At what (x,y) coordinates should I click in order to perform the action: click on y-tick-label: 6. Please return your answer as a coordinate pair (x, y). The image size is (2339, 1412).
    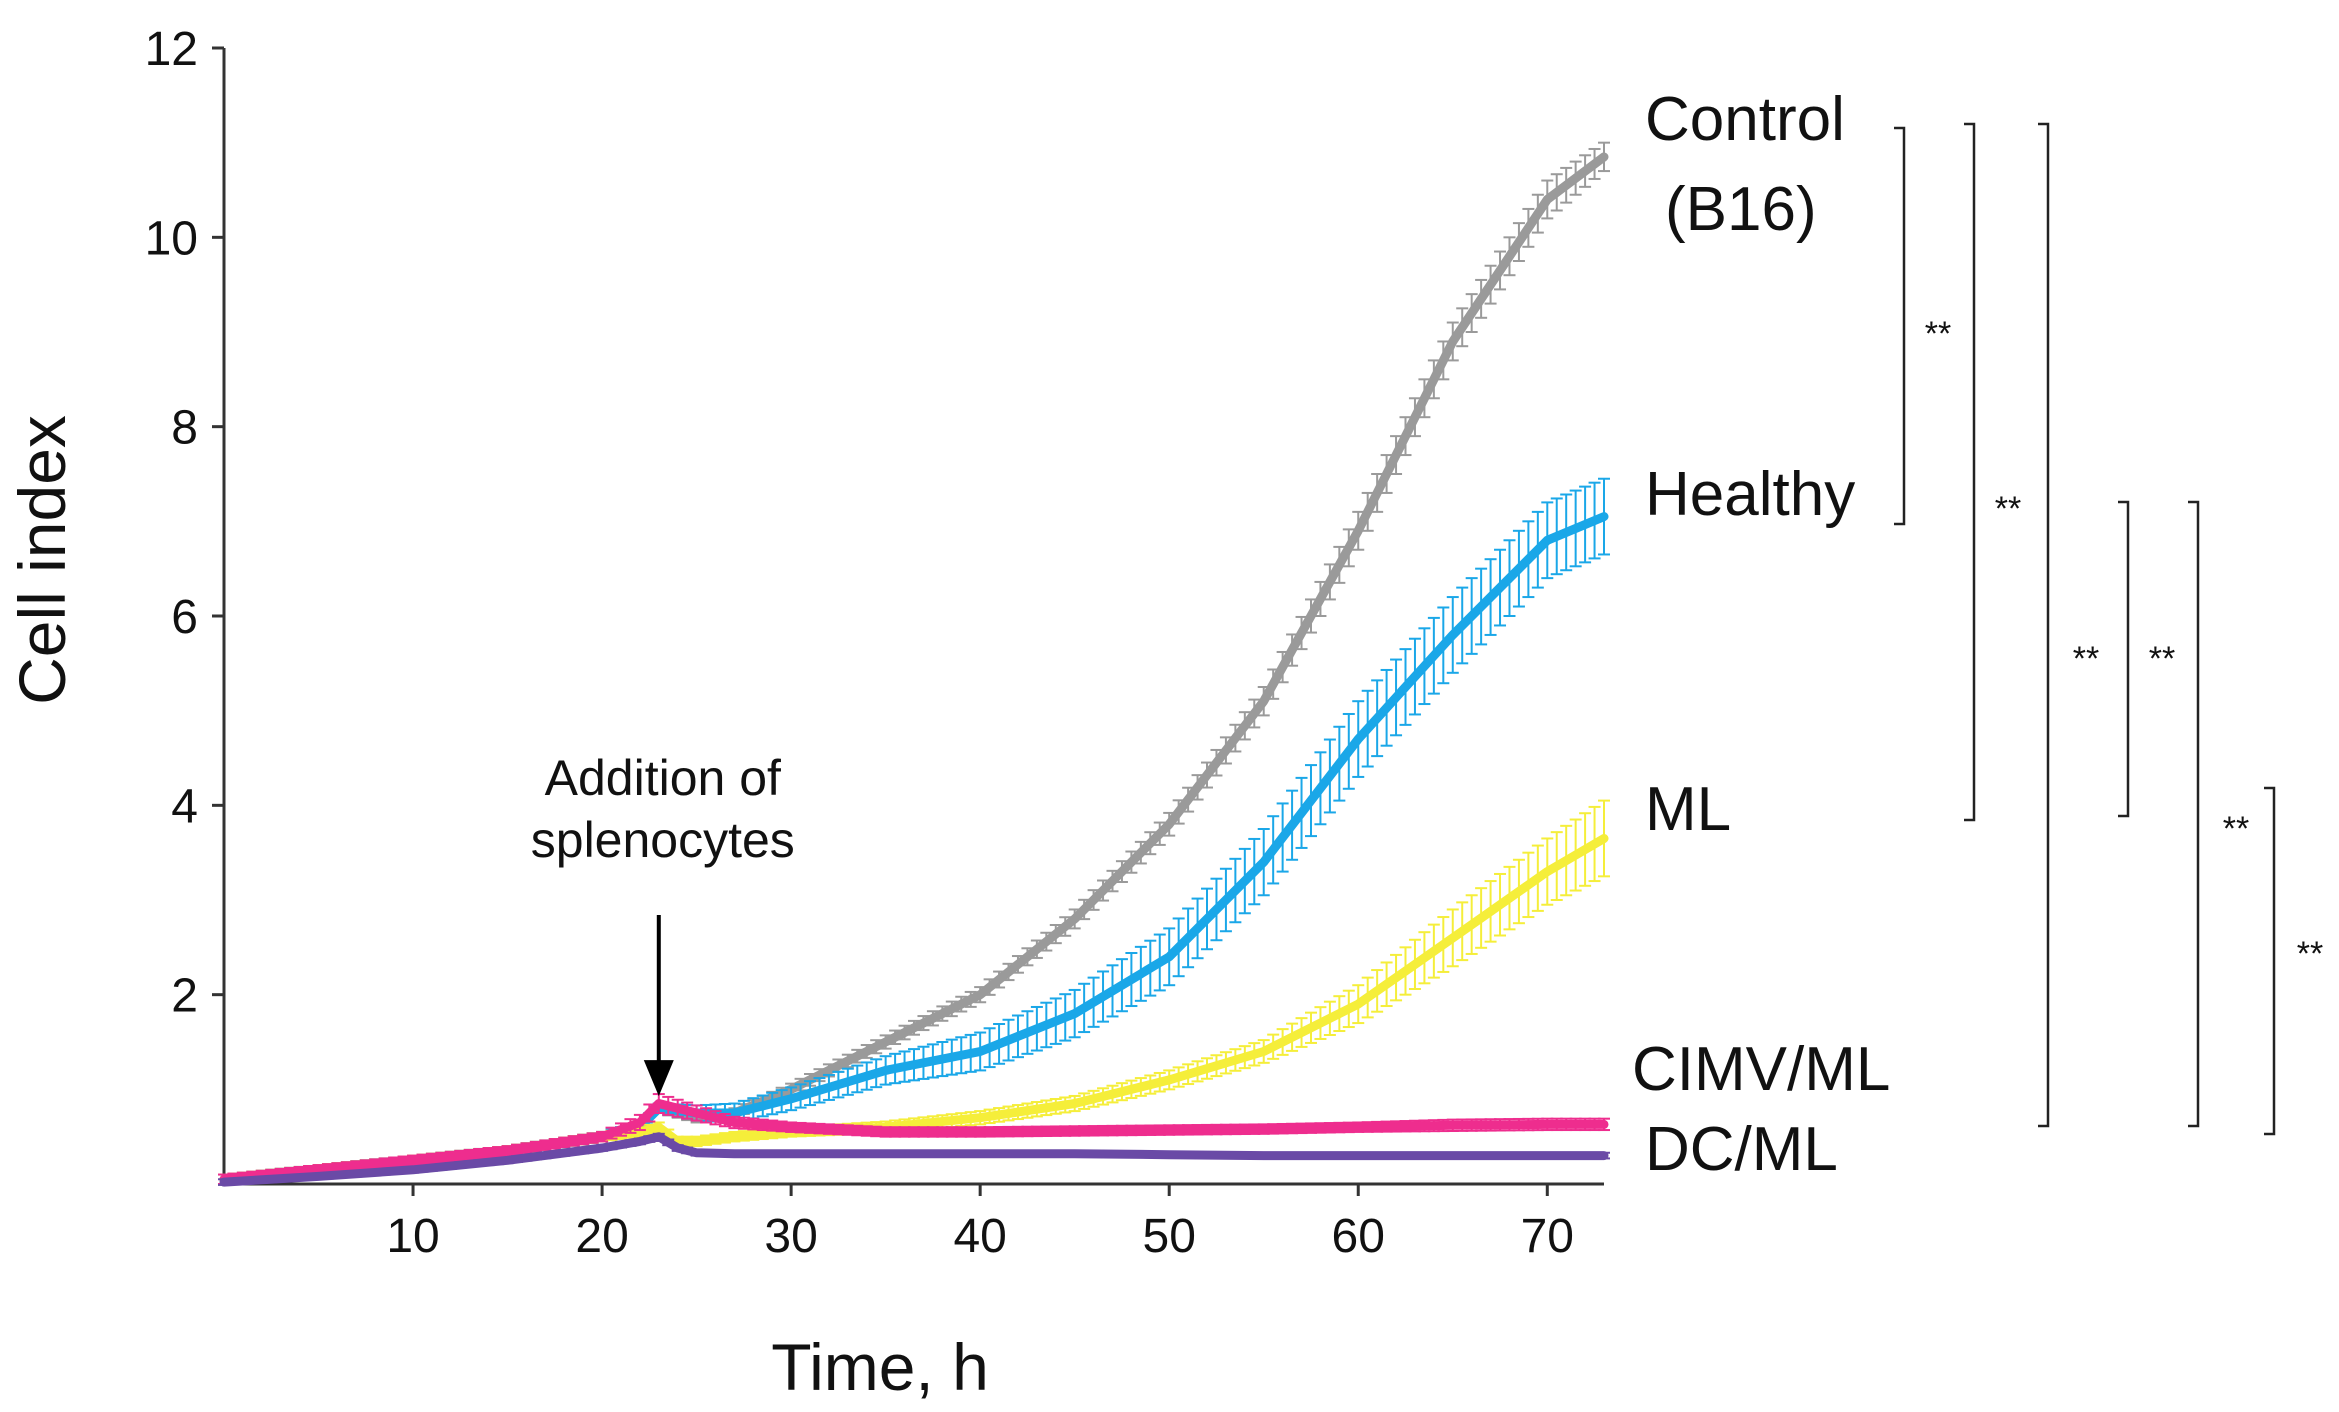
    Looking at the image, I should click on (184, 617).